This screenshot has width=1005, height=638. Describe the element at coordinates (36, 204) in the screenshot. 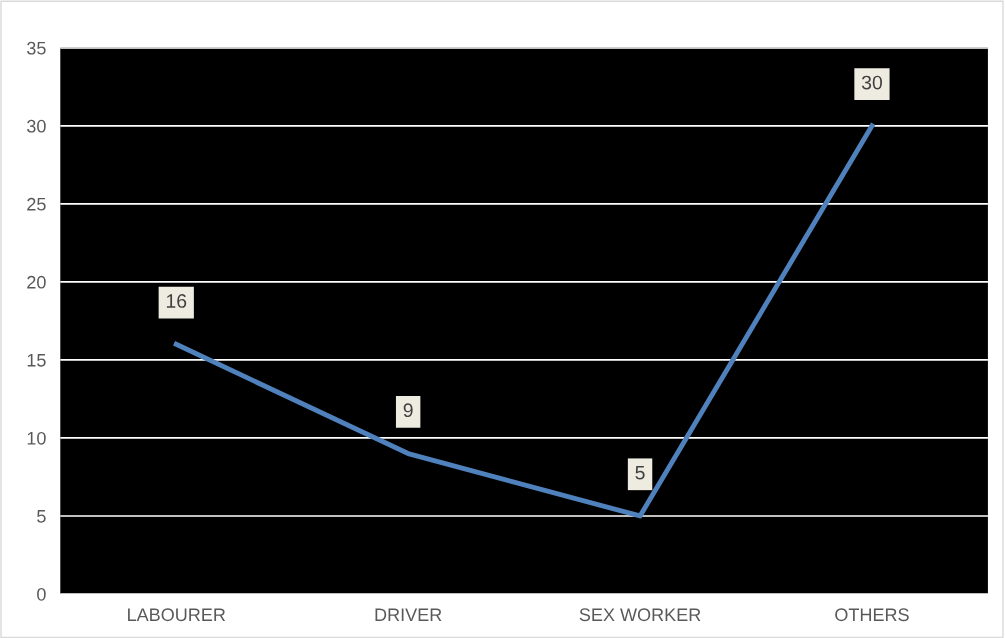

I see `y-tick-label: 25` at that location.